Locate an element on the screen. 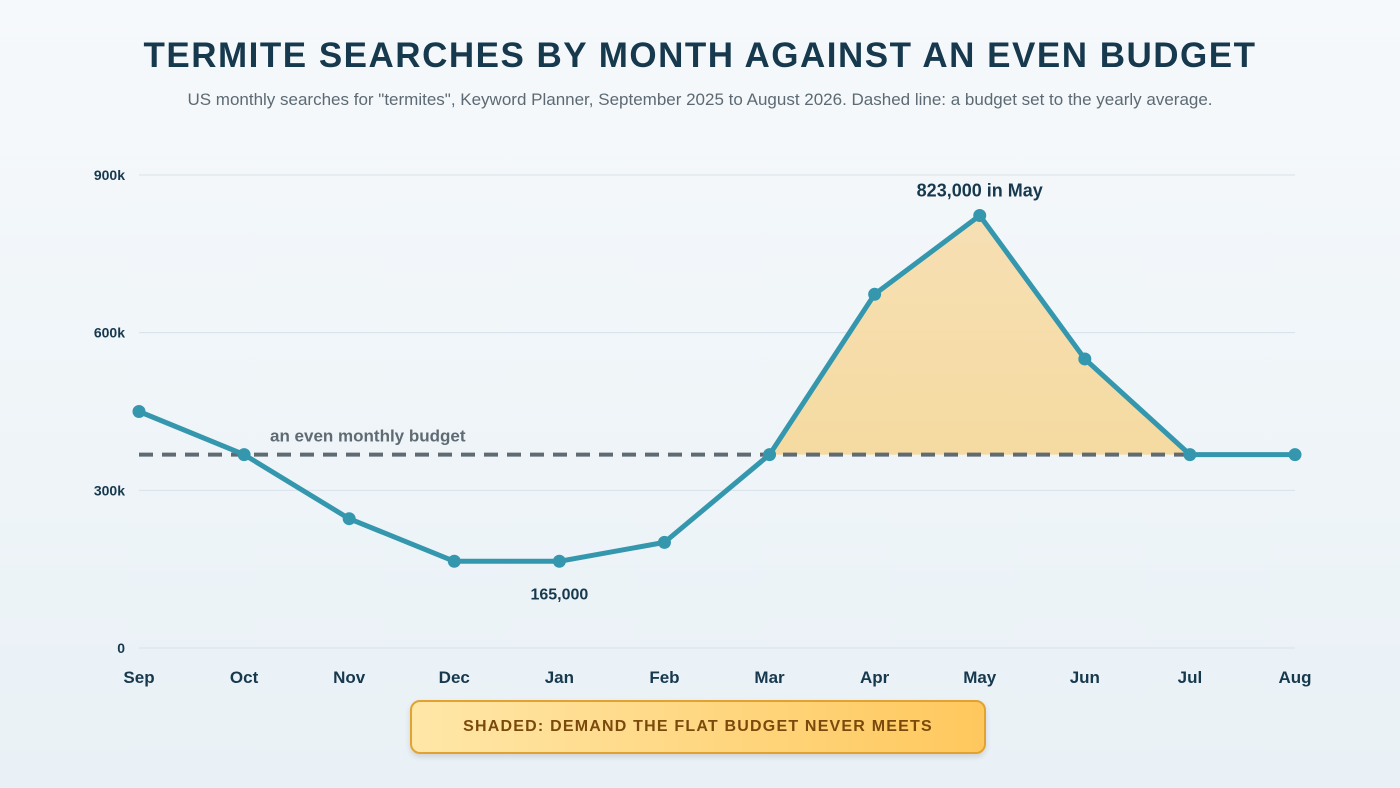 This screenshot has height=788, width=1400. data-label-may: 823,000 in May is located at coordinates (980, 190).